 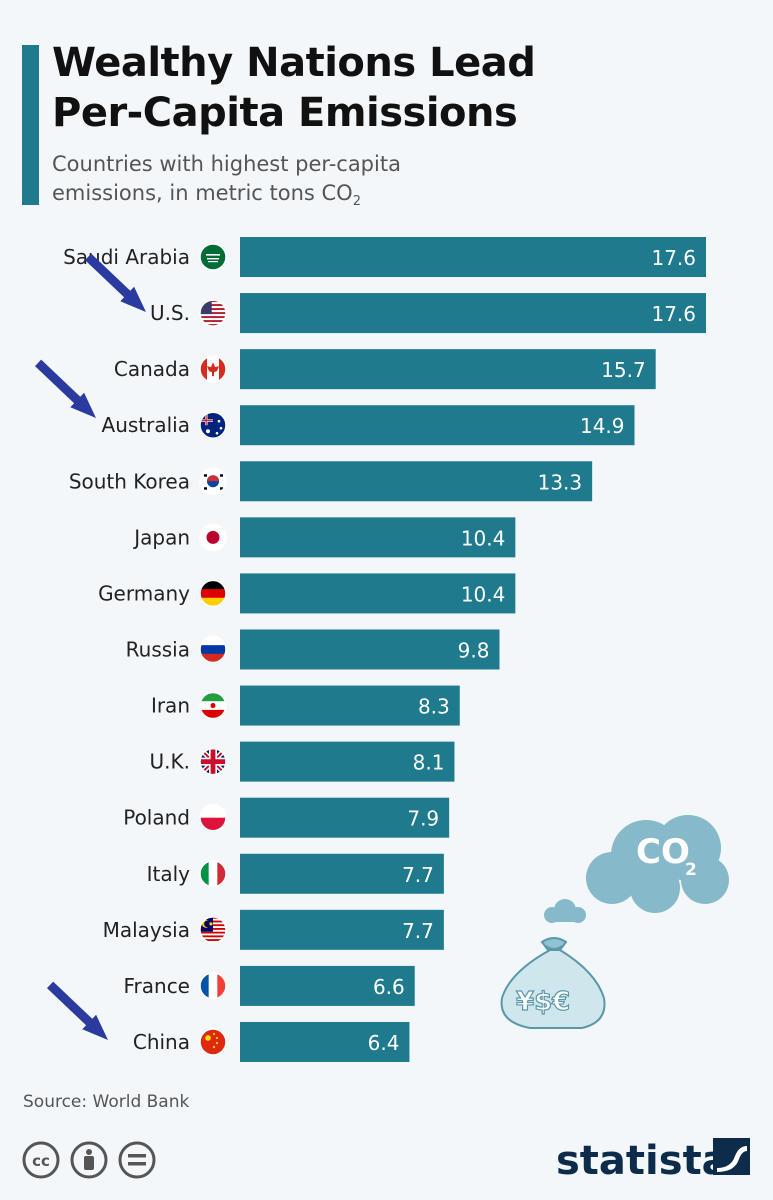 I want to click on category-label: South Korea, so click(x=129, y=481).